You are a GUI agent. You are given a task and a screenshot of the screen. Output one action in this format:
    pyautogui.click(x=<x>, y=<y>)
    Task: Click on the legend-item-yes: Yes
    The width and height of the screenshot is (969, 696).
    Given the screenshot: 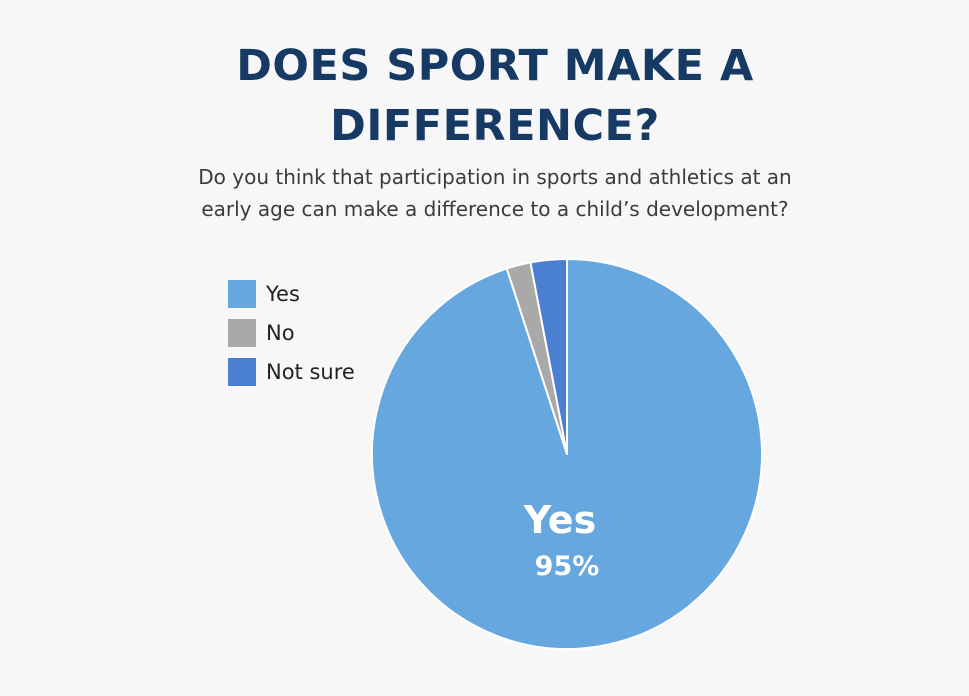 What is the action you would take?
    pyautogui.click(x=291, y=293)
    